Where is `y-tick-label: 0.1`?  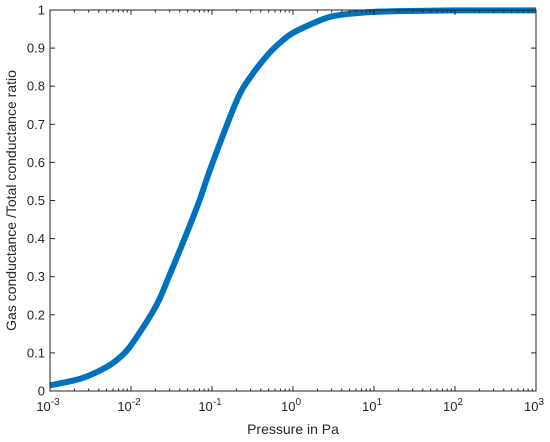
y-tick-label: 0.1 is located at coordinates (36, 352).